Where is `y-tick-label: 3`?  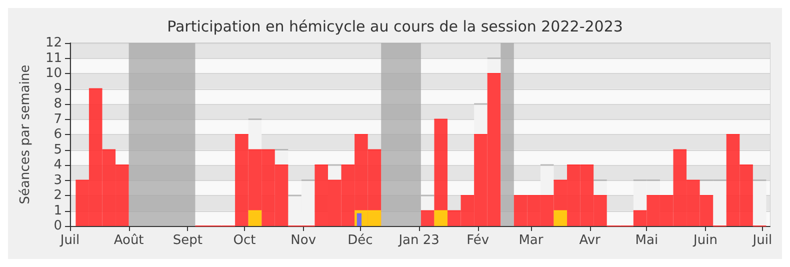
y-tick-label: 3 is located at coordinates (58, 180).